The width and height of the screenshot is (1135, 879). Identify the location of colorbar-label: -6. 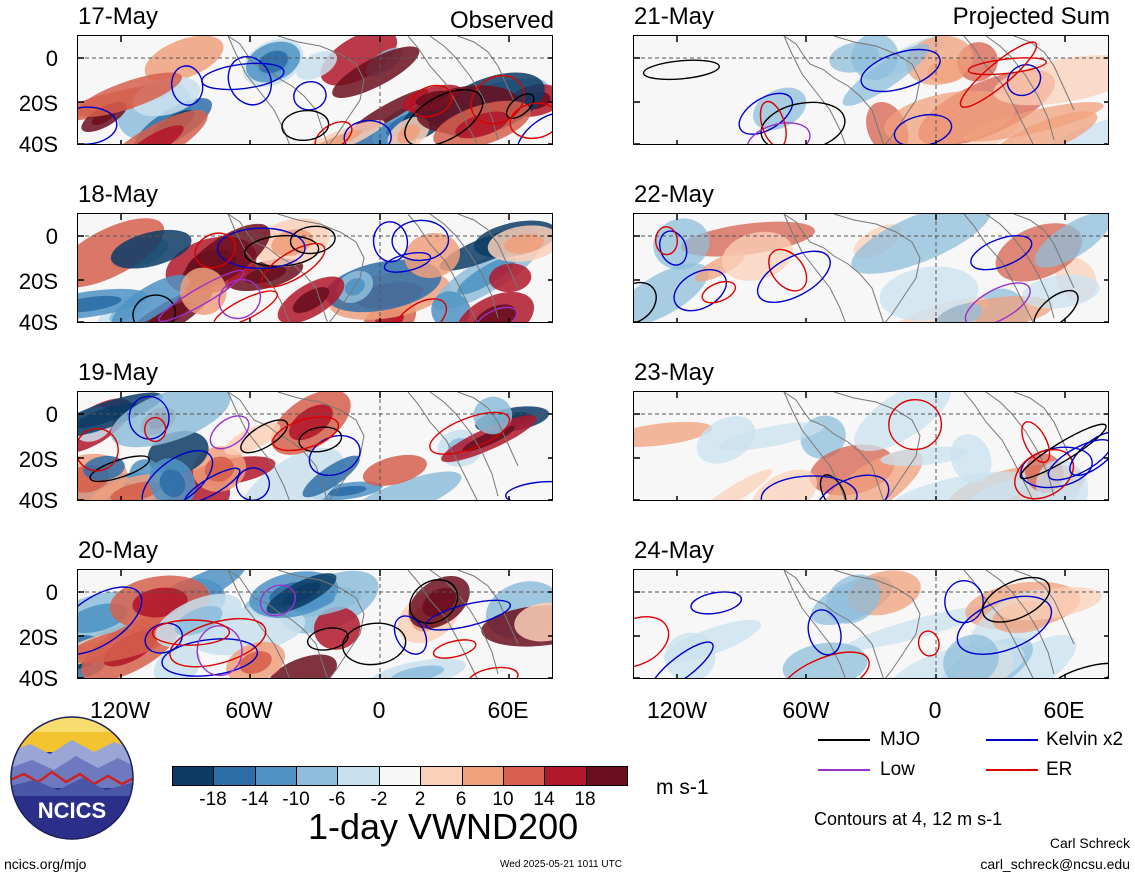
(337, 799).